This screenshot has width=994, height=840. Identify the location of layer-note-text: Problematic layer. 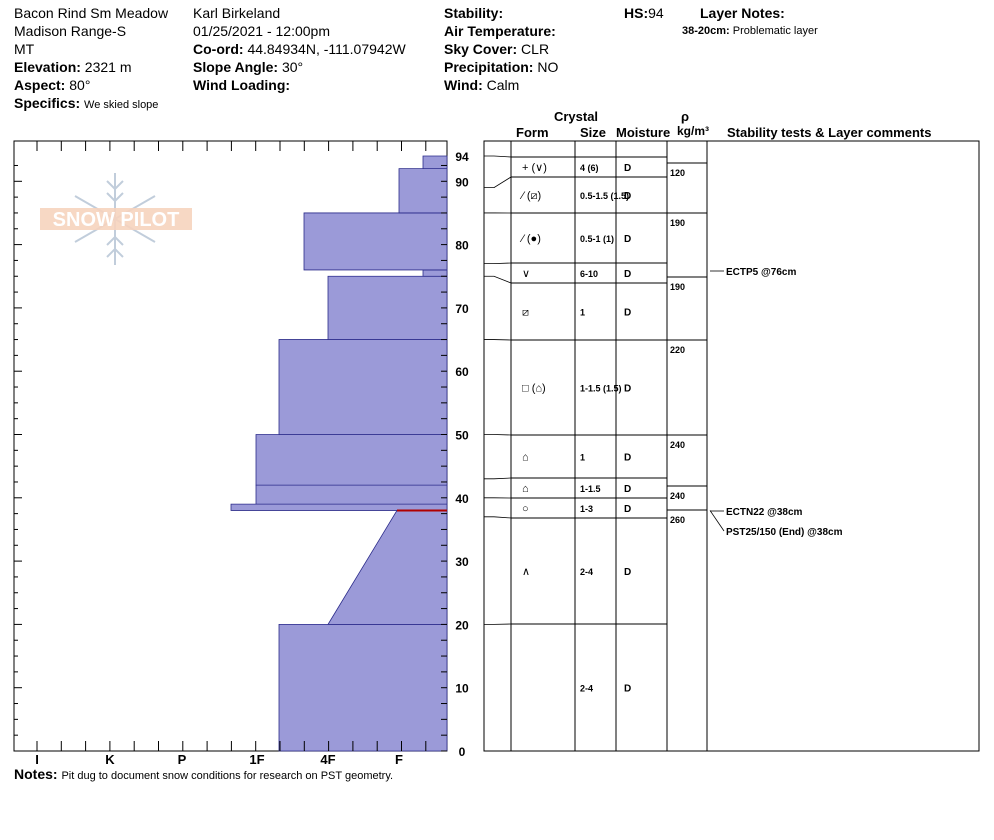
(775, 31).